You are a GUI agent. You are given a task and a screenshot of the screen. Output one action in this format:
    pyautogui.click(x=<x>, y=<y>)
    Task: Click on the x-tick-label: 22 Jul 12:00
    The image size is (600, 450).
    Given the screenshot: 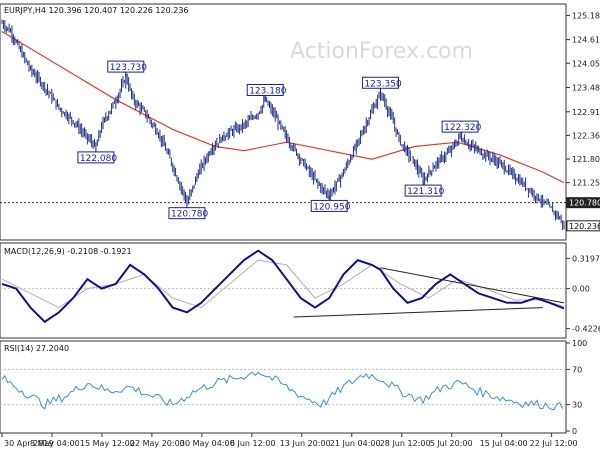 What is the action you would take?
    pyautogui.click(x=554, y=443)
    